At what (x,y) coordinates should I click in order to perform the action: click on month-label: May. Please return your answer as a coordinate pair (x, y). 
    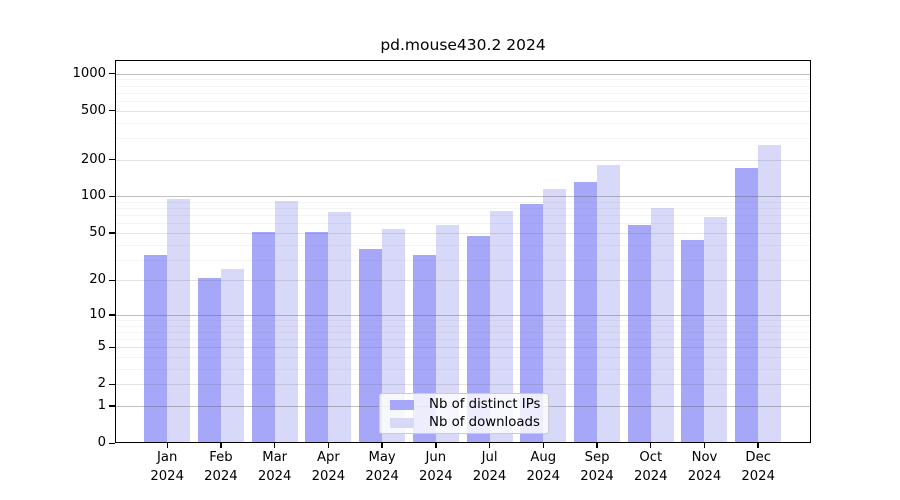
    Looking at the image, I should click on (382, 457).